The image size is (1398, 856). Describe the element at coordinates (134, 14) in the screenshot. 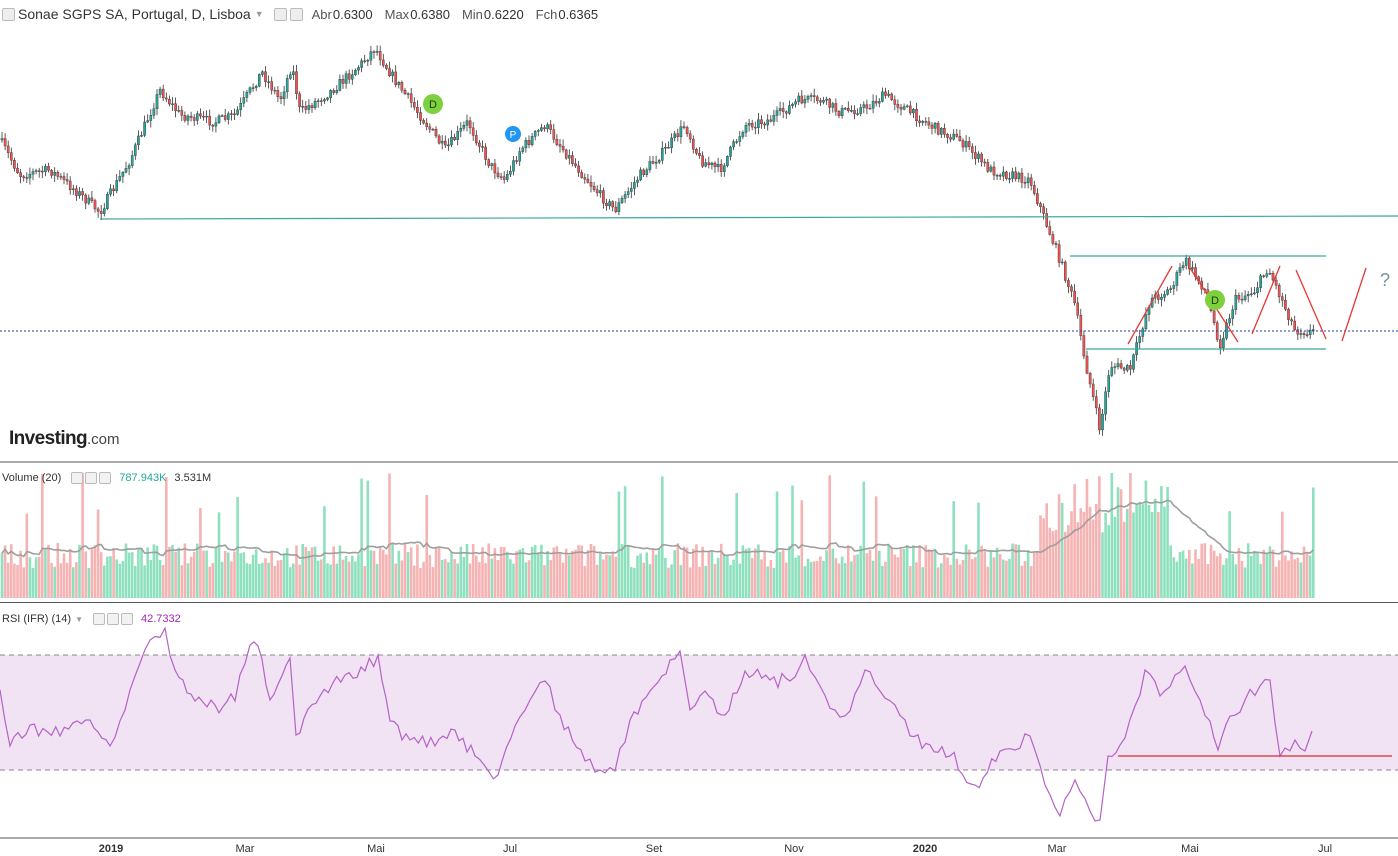

I see `symbol-title: Sonae SGPS SA, Portugal, D, Lisboa` at that location.